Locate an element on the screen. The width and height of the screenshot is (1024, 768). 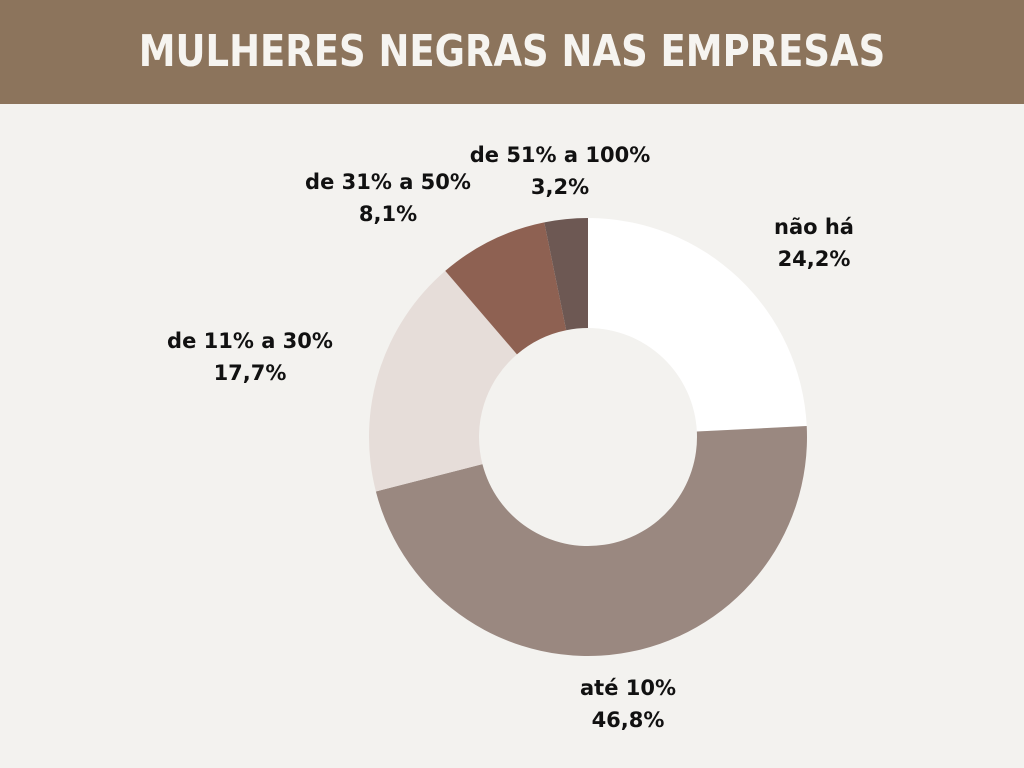
slice-value-ate-10: 46,8% is located at coordinates (628, 720).